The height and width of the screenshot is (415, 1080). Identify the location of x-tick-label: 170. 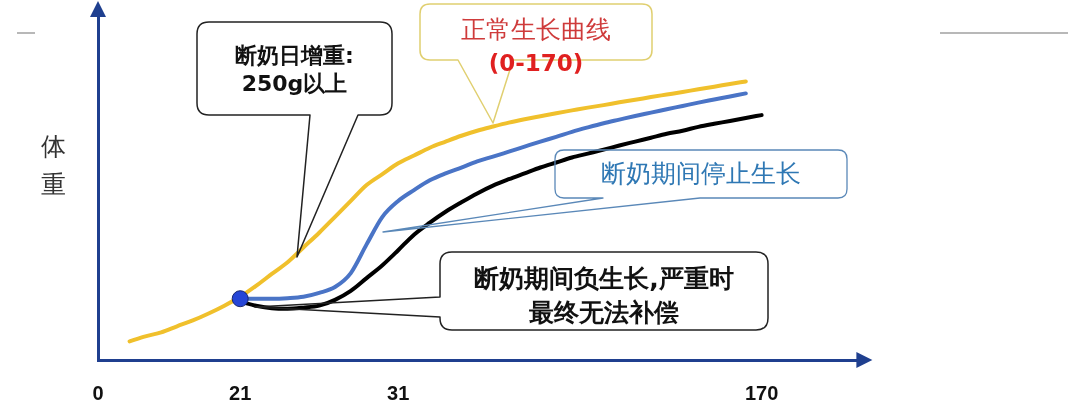
(761, 392).